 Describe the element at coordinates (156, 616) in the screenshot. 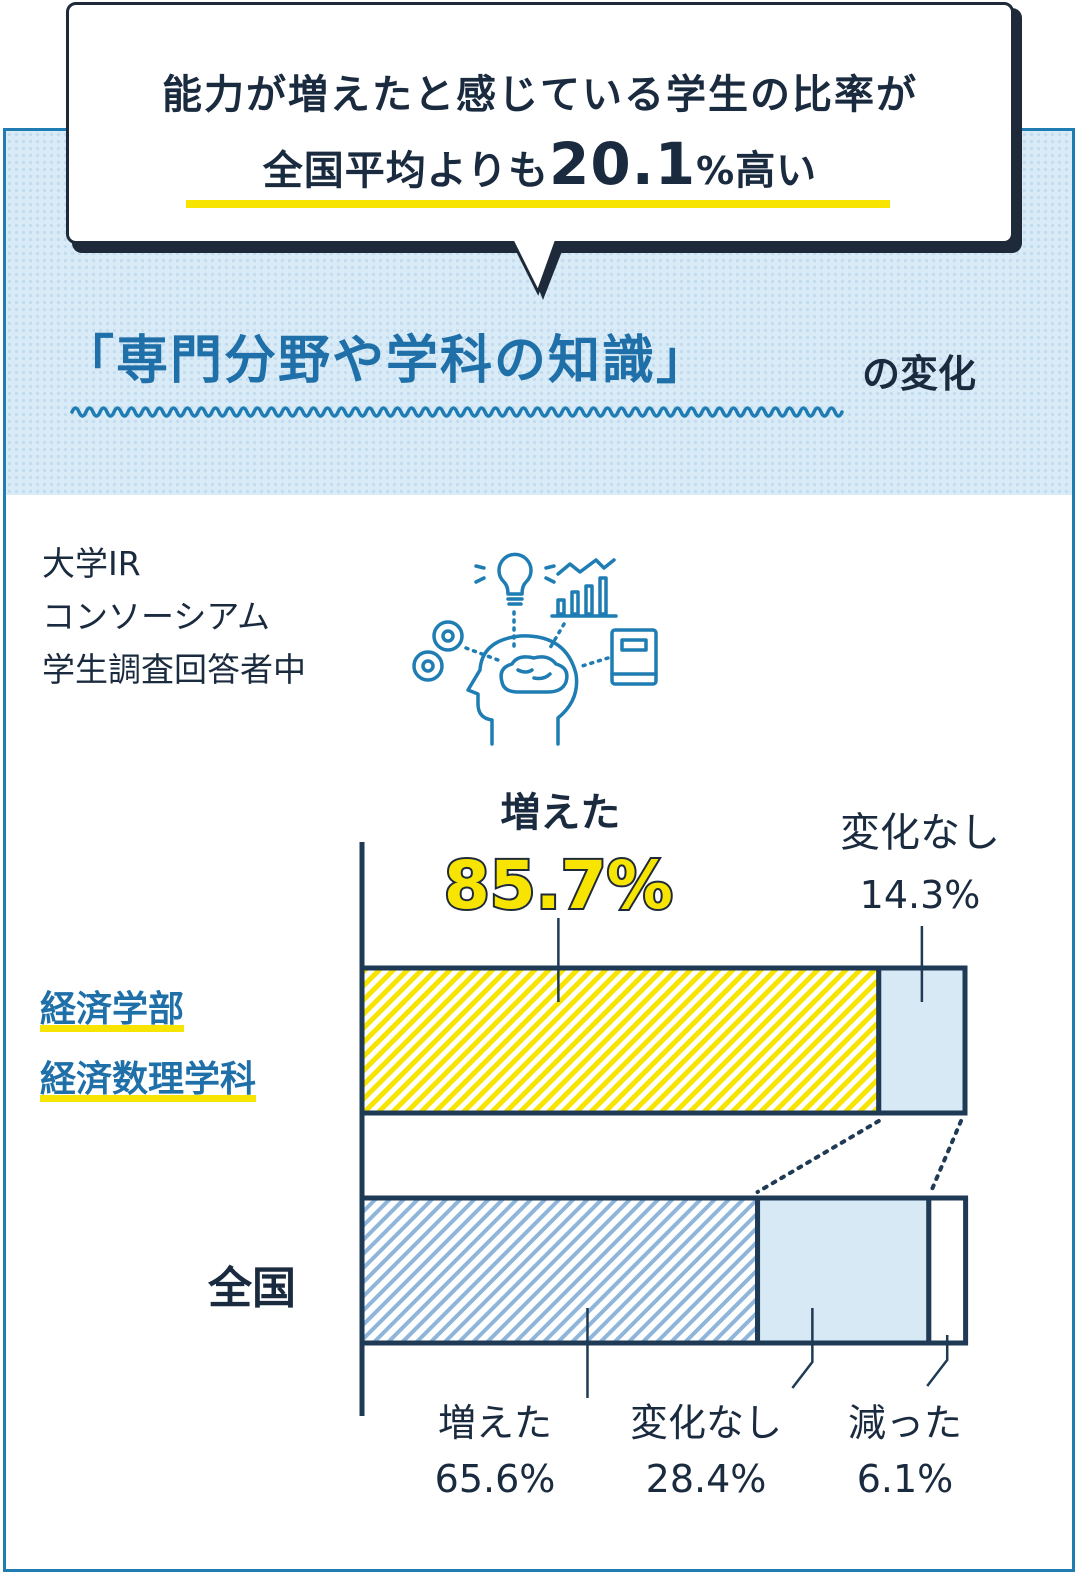

I see `source-note-line: コンソーシアム` at that location.